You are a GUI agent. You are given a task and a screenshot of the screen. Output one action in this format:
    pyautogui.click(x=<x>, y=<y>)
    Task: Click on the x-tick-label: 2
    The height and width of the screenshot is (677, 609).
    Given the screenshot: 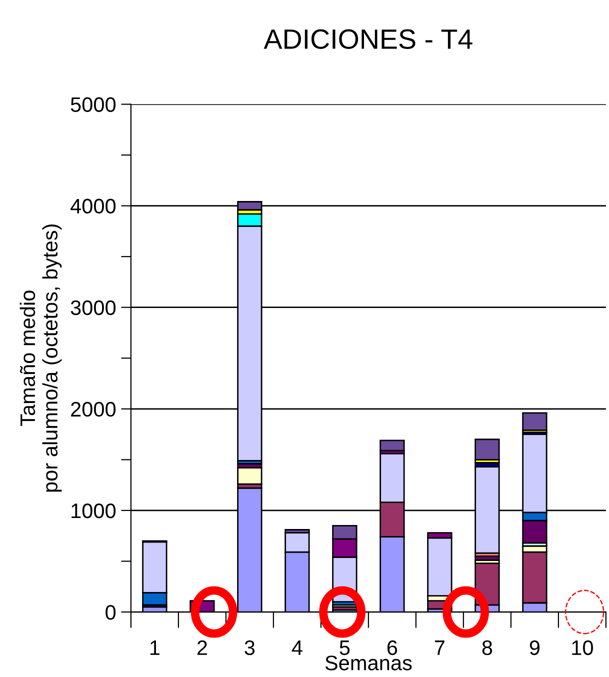 What is the action you would take?
    pyautogui.click(x=202, y=647)
    